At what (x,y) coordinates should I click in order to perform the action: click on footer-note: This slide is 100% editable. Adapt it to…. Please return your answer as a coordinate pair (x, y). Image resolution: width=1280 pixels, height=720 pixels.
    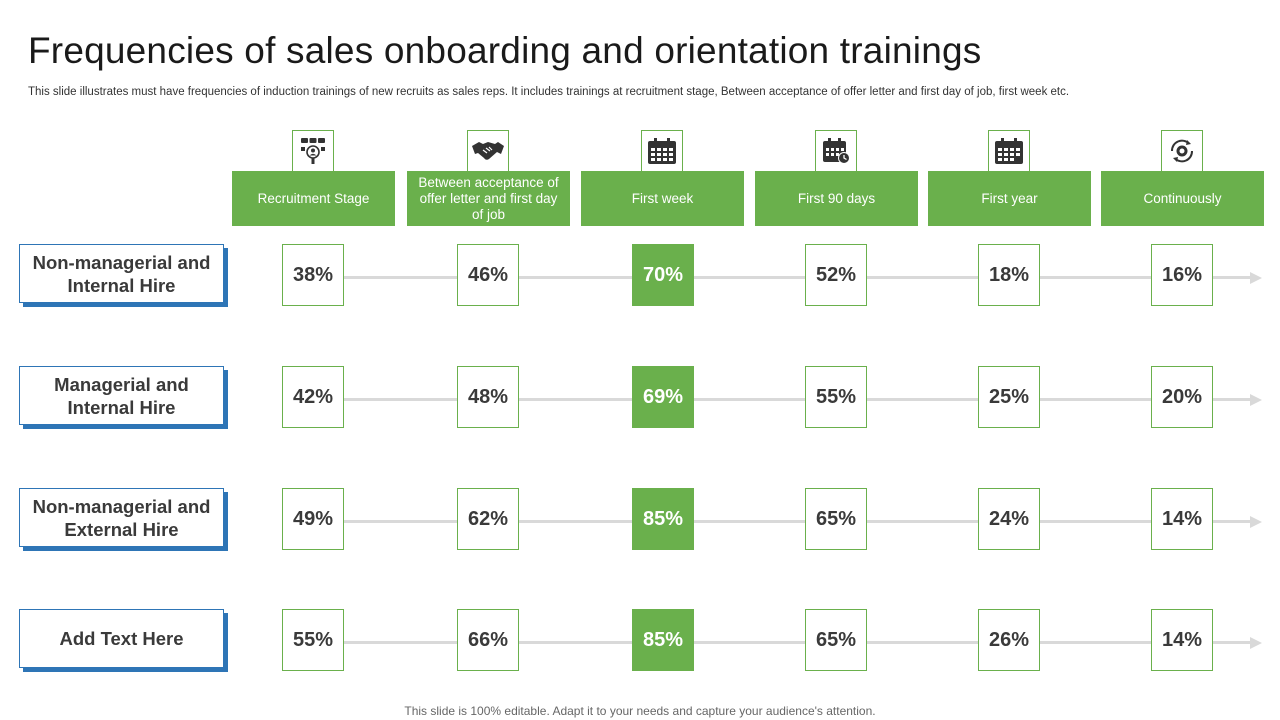
    Looking at the image, I should click on (640, 711).